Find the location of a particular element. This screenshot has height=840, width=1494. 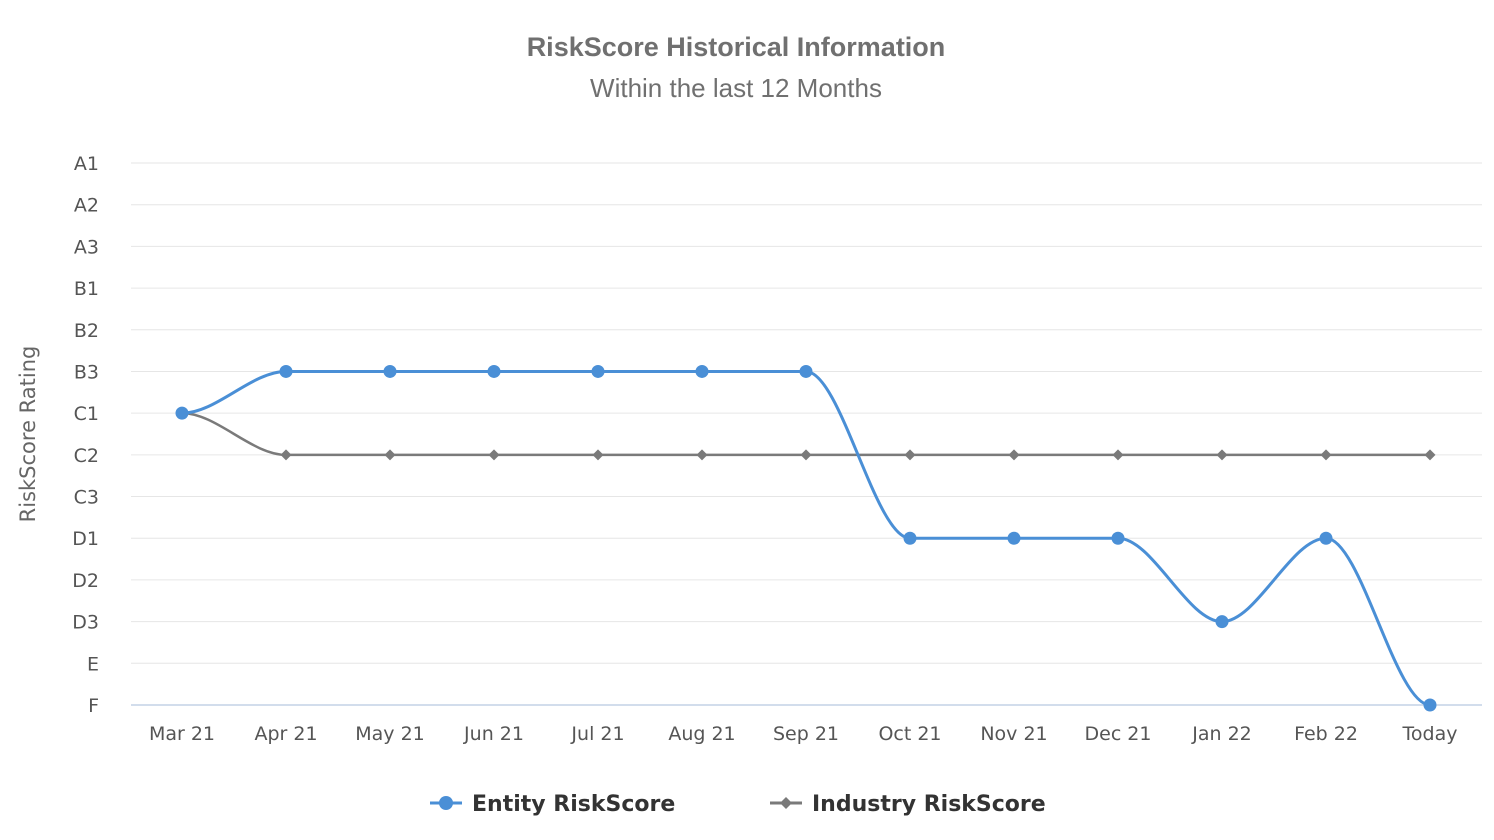

y-tick-label: D2 is located at coordinates (85, 581).